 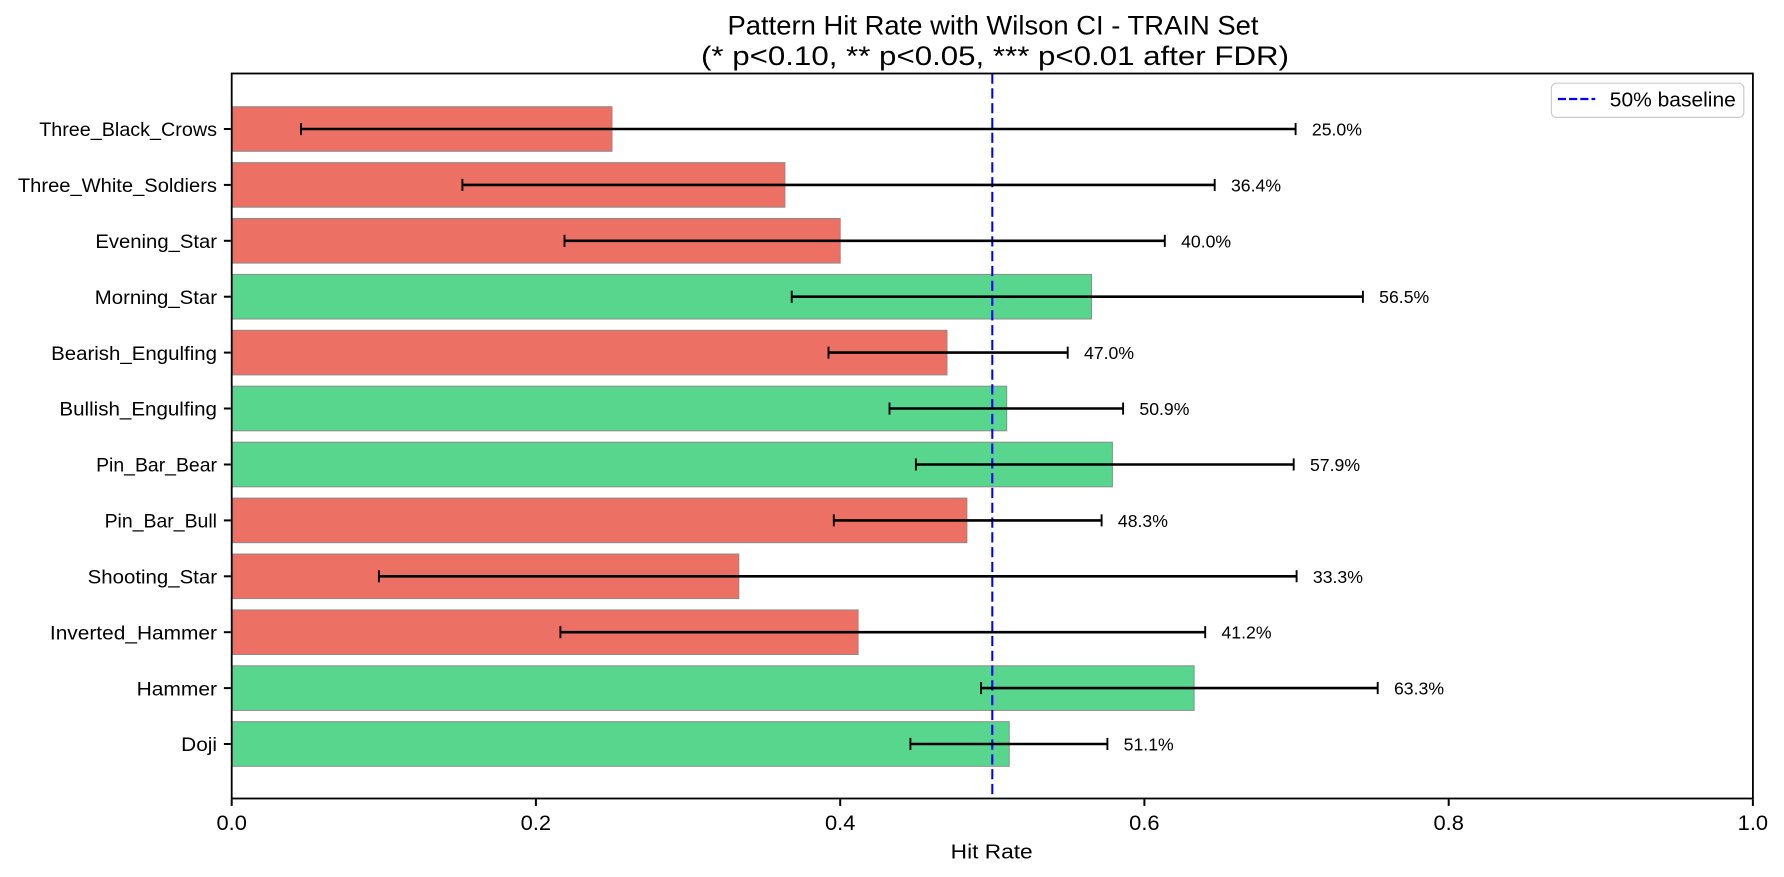 What do you see at coordinates (117, 186) in the screenshot?
I see `svg-text: Three_White_Soldiers` at bounding box center [117, 186].